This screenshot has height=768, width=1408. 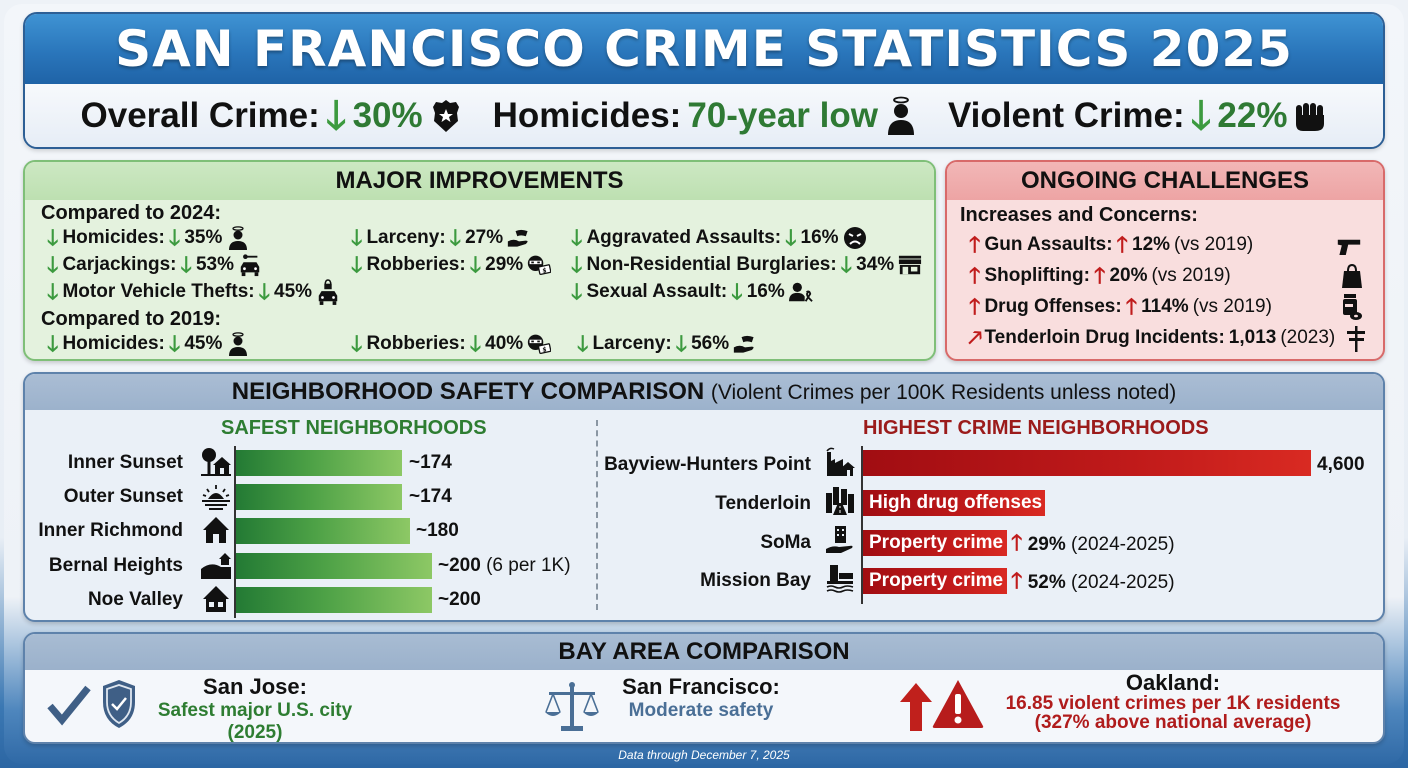 What do you see at coordinates (131, 319) in the screenshot?
I see `group-heading-2019: Compared to 2019:` at bounding box center [131, 319].